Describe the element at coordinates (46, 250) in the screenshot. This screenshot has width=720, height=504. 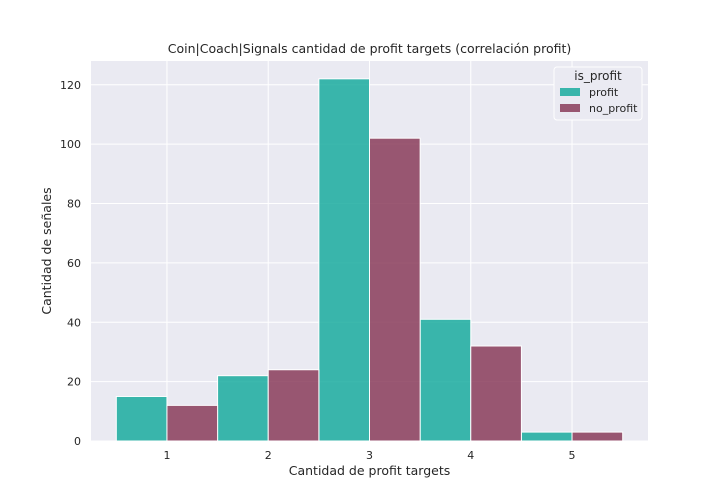
I see `y-axis-label: Cantidad de señales` at that location.